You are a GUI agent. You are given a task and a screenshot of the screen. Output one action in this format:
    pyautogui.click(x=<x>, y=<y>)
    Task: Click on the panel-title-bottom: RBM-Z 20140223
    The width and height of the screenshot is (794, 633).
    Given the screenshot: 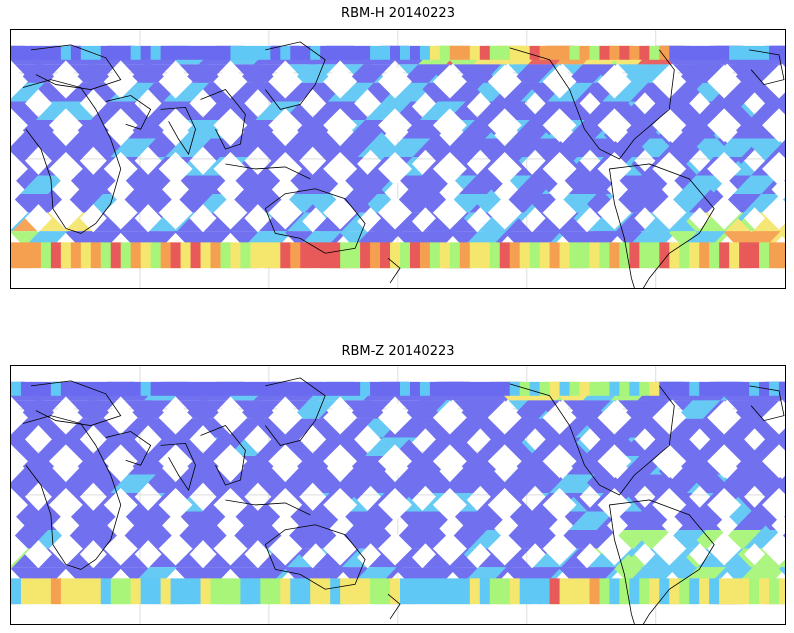 What is the action you would take?
    pyautogui.click(x=398, y=351)
    